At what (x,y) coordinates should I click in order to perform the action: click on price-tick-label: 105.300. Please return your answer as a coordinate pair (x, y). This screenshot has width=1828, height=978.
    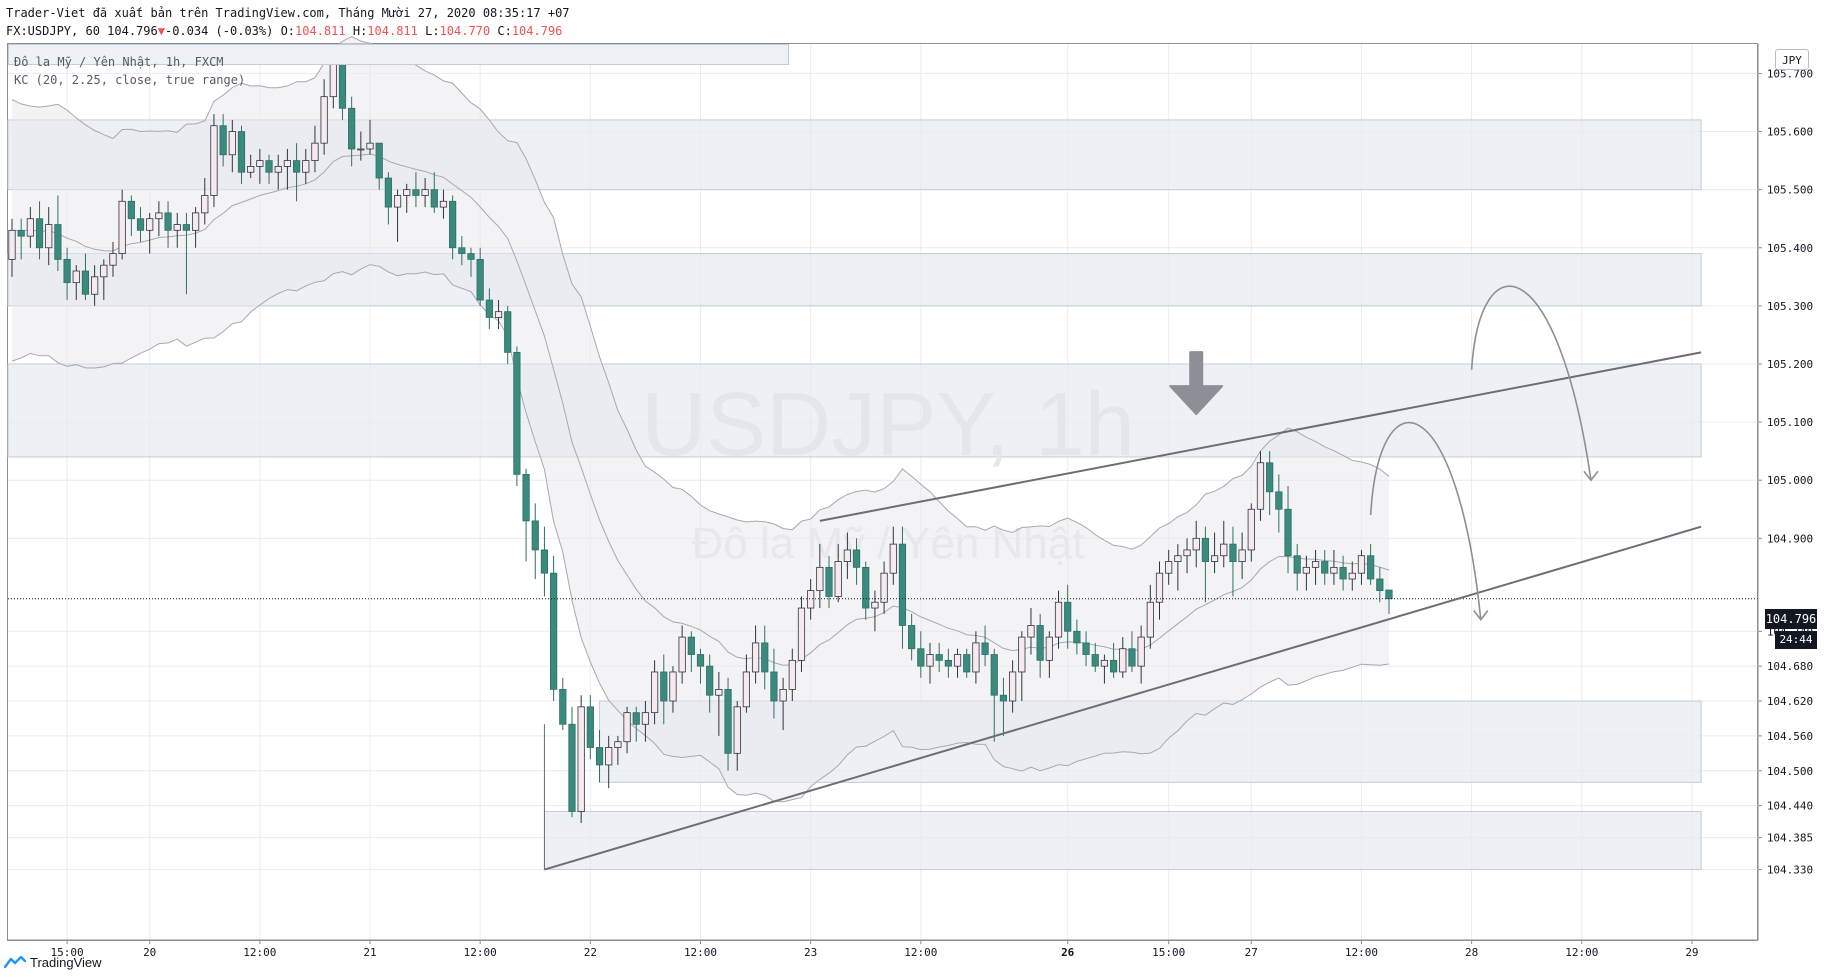
    Looking at the image, I should click on (1790, 306).